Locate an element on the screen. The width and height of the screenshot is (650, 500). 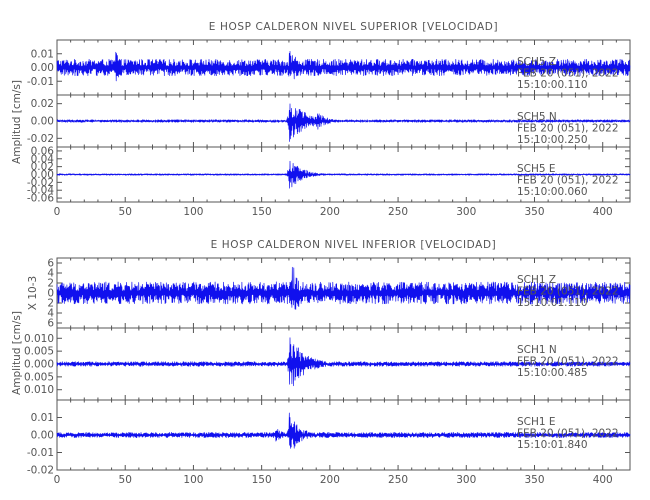
y-scale-label: X 10-3 is located at coordinates (33, 293).